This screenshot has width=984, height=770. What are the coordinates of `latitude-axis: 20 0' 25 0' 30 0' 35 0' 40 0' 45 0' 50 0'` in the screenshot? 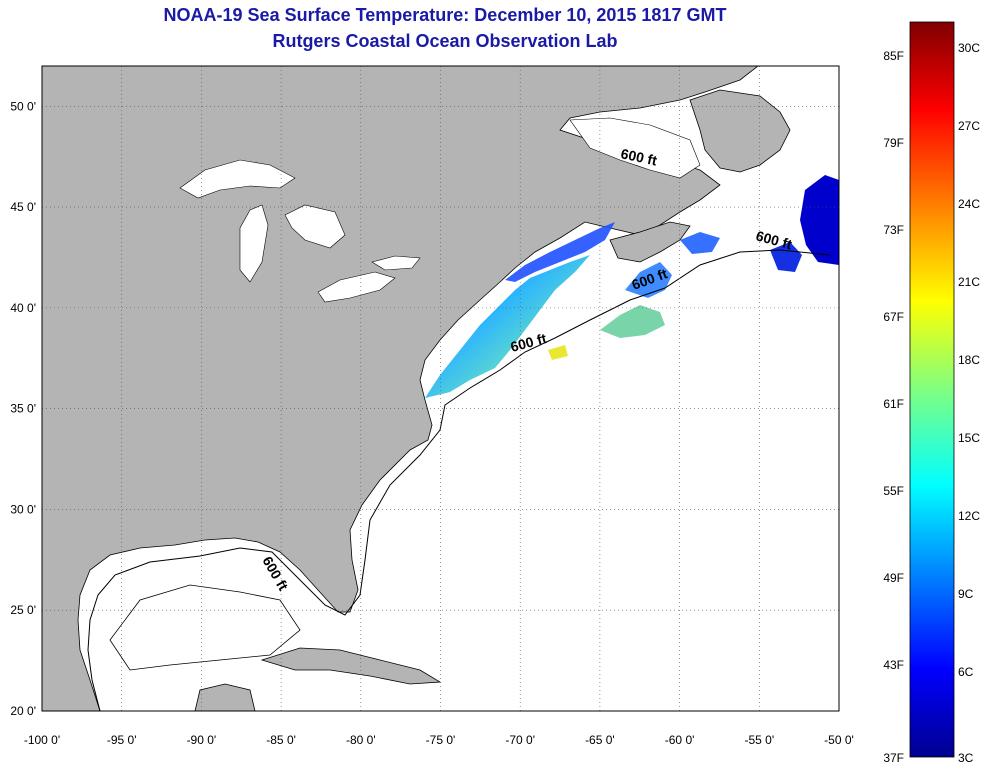 It's located at (23, 408).